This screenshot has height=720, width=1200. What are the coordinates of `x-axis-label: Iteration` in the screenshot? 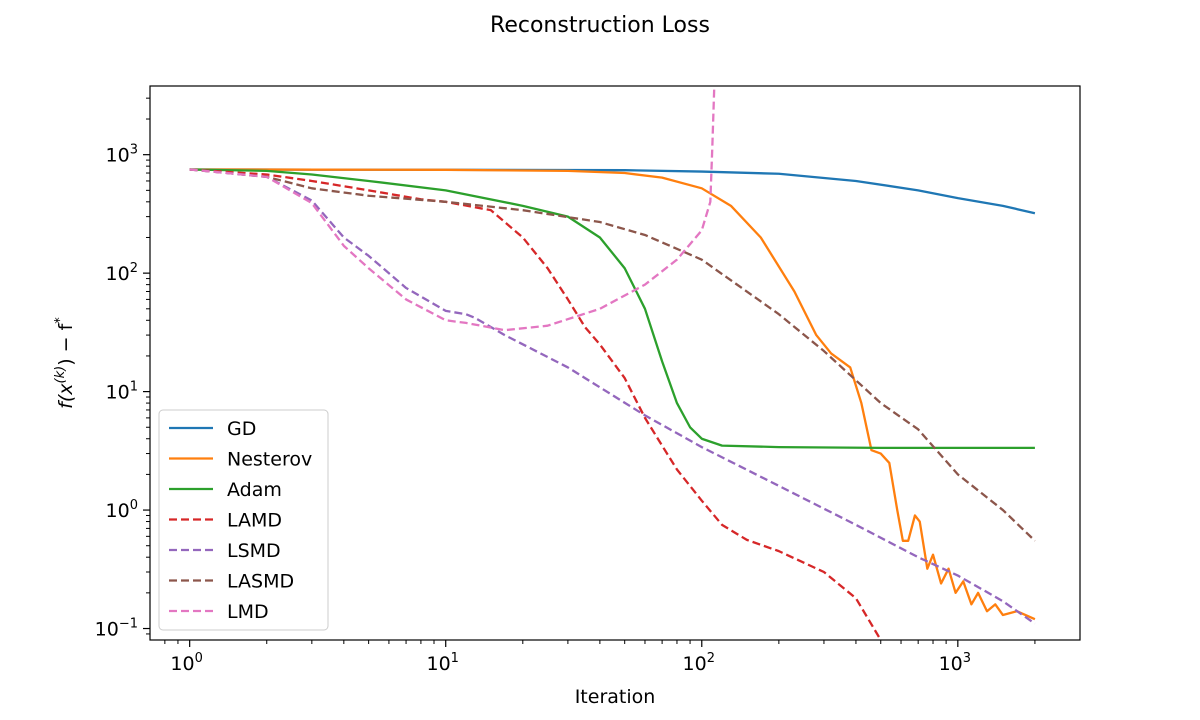 It's located at (615, 697).